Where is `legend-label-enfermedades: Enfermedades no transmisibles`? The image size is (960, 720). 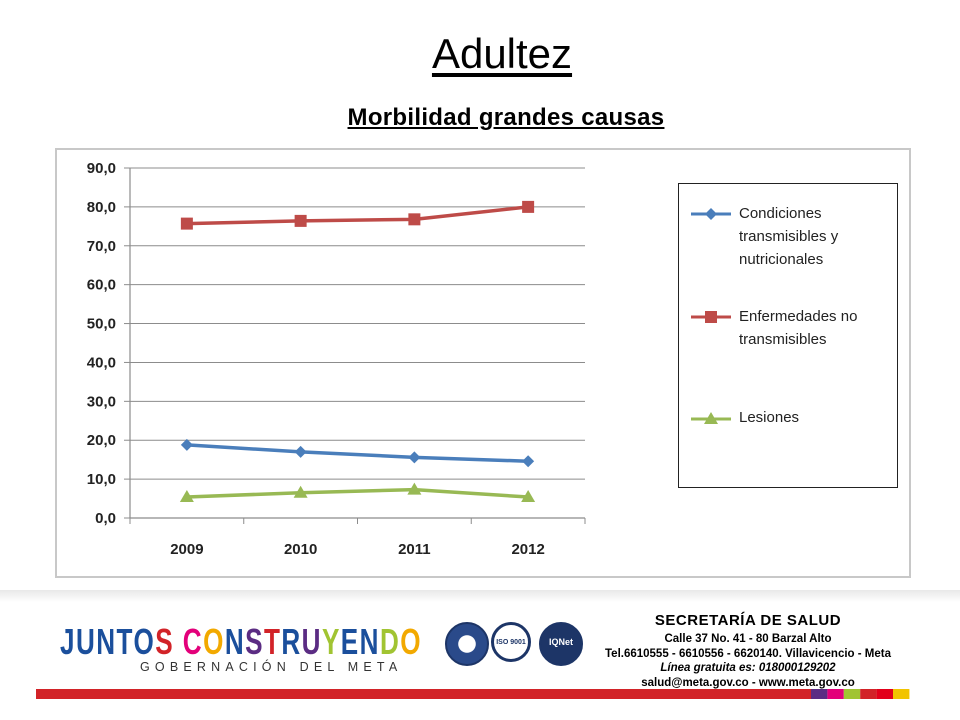 legend-label-enfermedades: Enfermedades no transmisibles is located at coordinates (798, 328).